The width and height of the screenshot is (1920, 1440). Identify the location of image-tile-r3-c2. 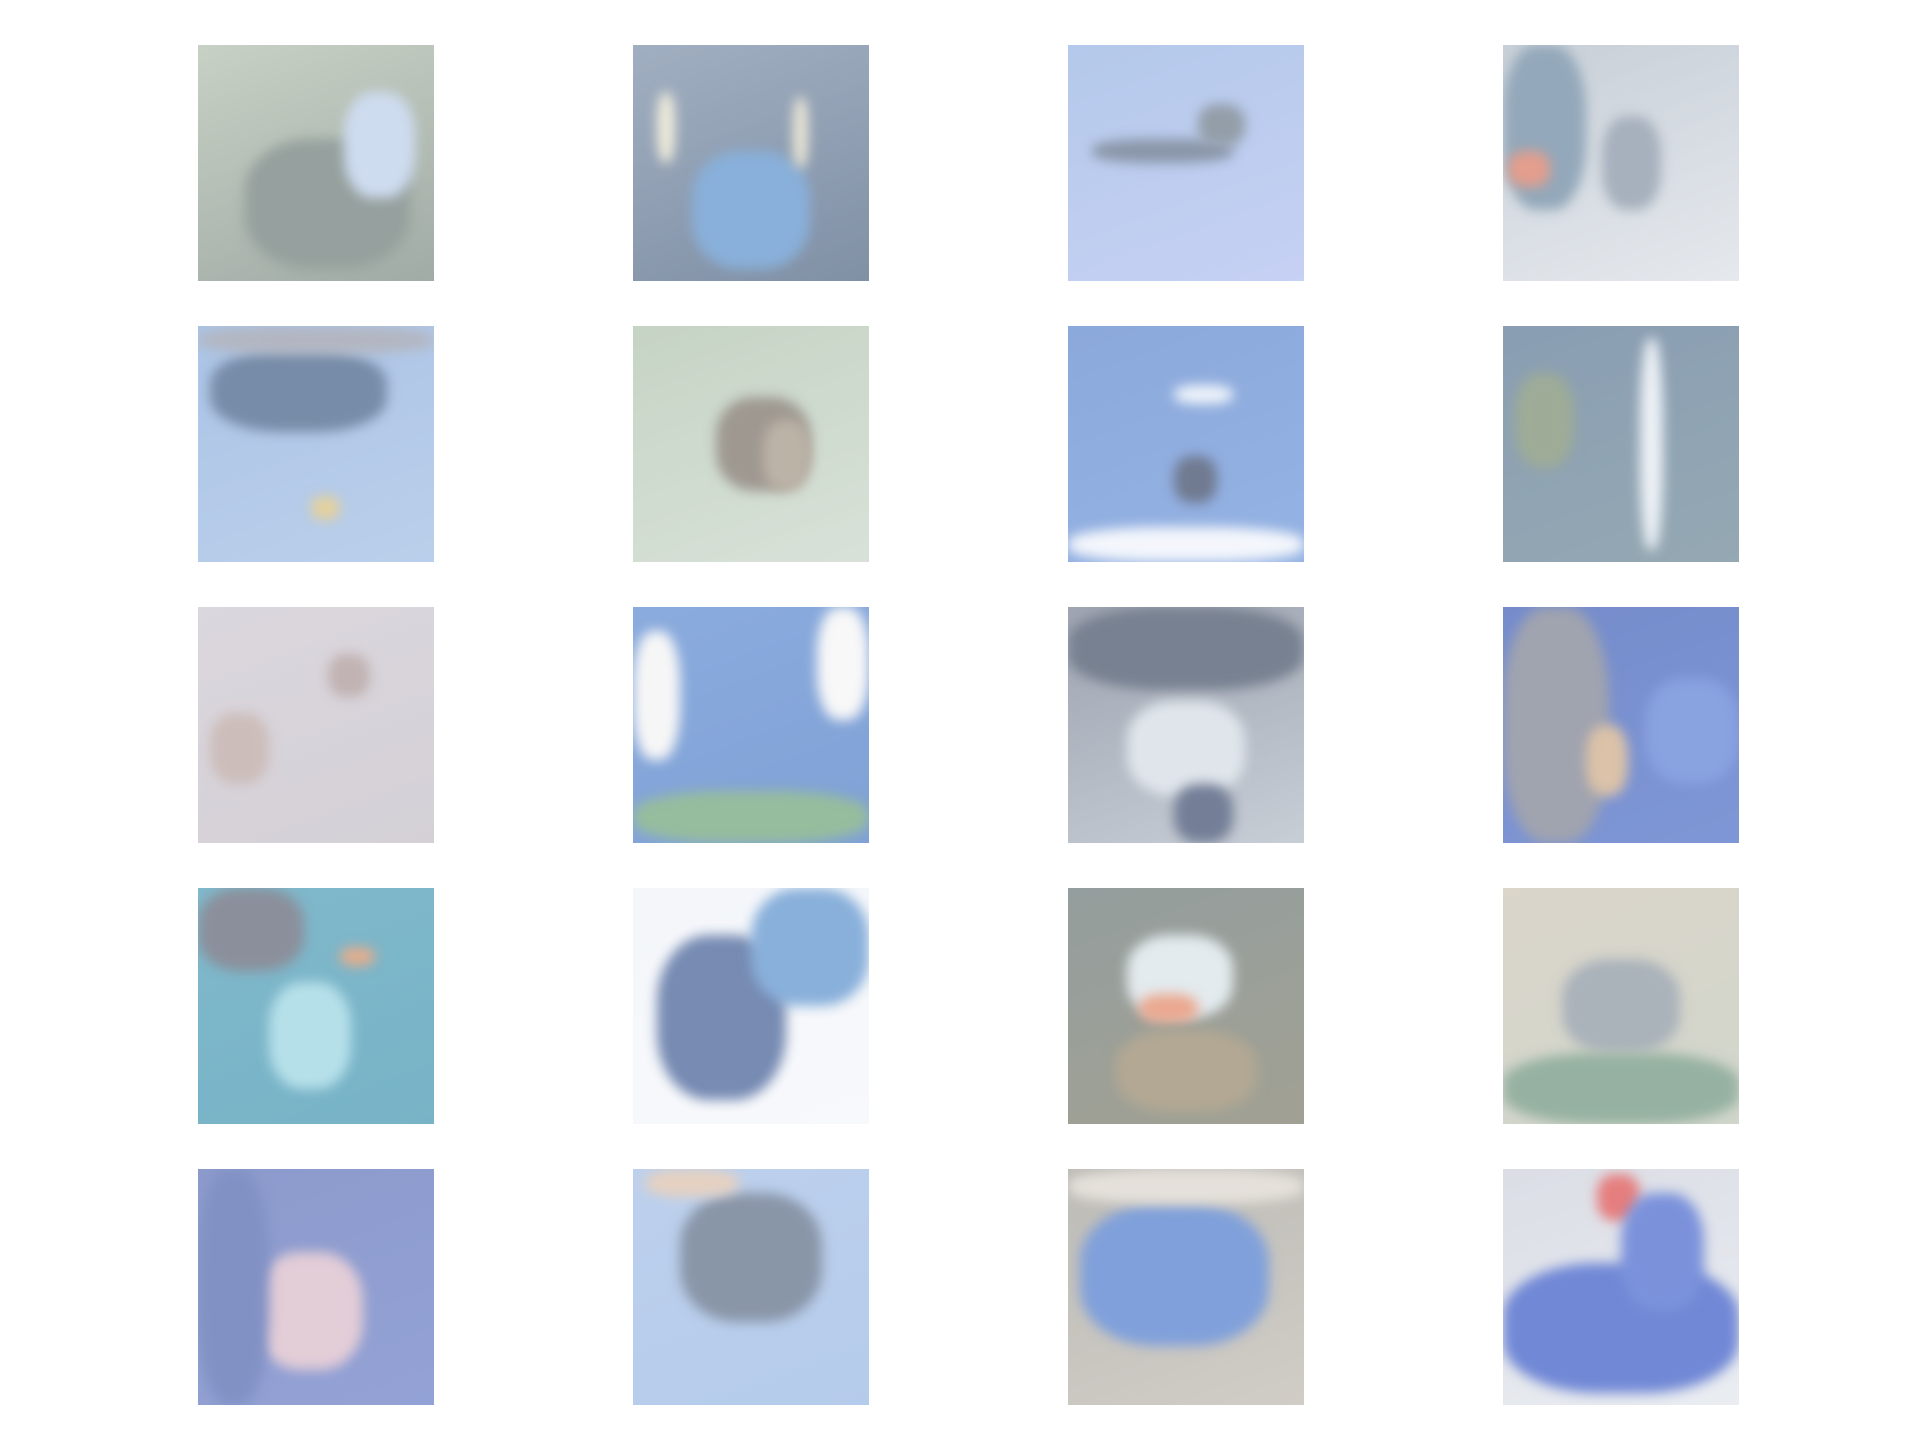
(751, 725).